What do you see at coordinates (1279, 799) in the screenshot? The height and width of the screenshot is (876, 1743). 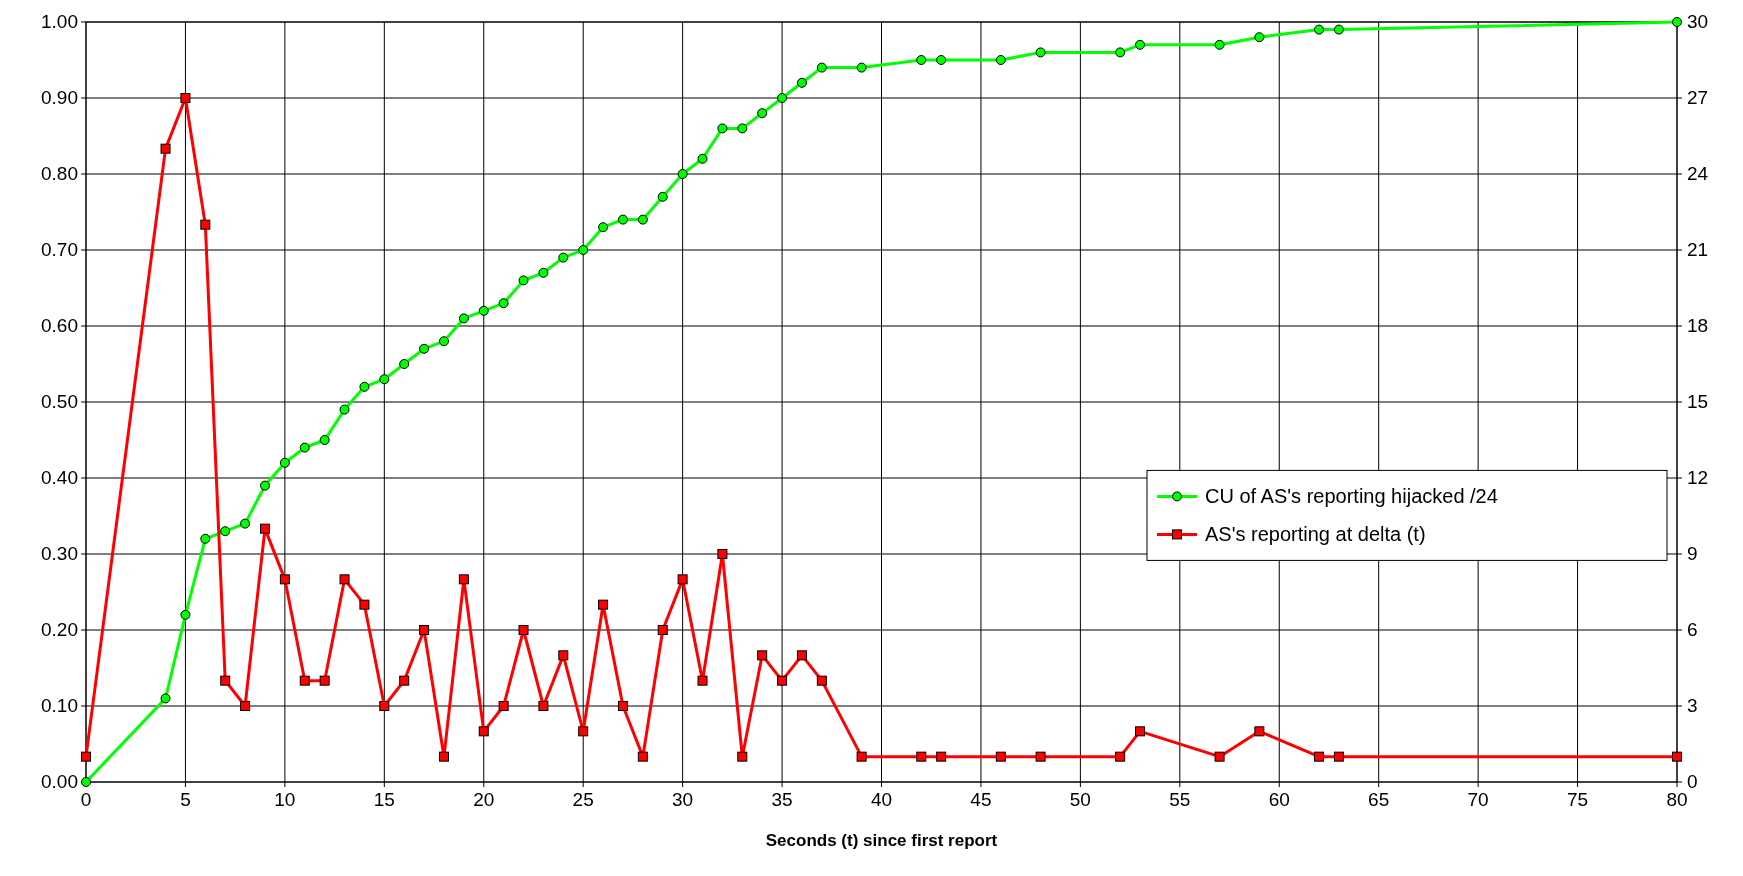 I see `x-tick-label: 60` at bounding box center [1279, 799].